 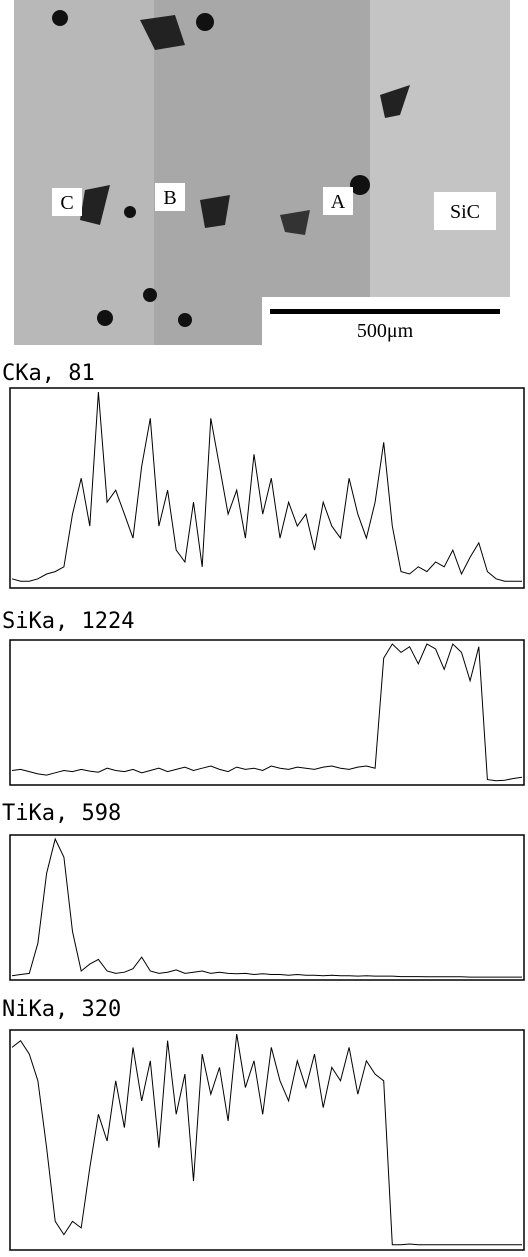 I want to click on chart-title: CKa, 81, so click(x=48, y=373).